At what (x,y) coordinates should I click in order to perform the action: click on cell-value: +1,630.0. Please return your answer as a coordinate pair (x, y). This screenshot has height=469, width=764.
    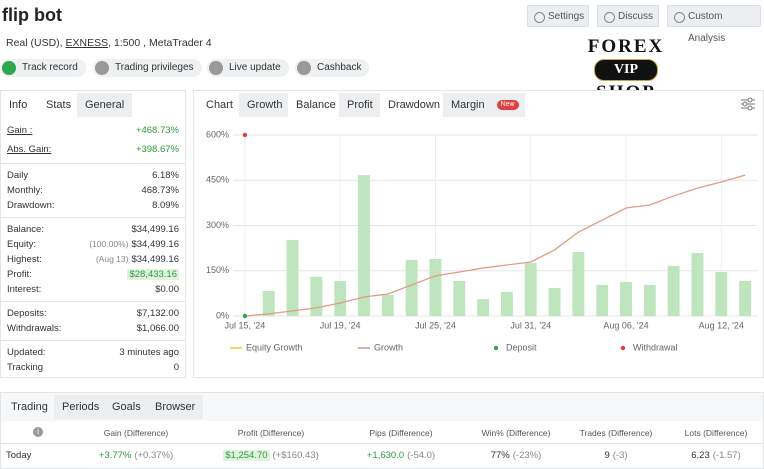
    Looking at the image, I should click on (385, 455).